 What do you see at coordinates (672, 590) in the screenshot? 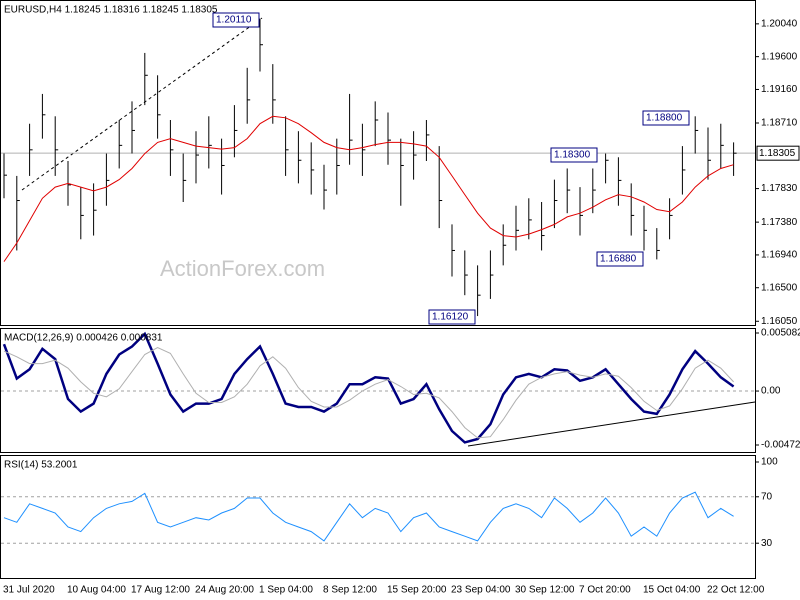
I see `x-tick-label: 15 Oct 04:00` at bounding box center [672, 590].